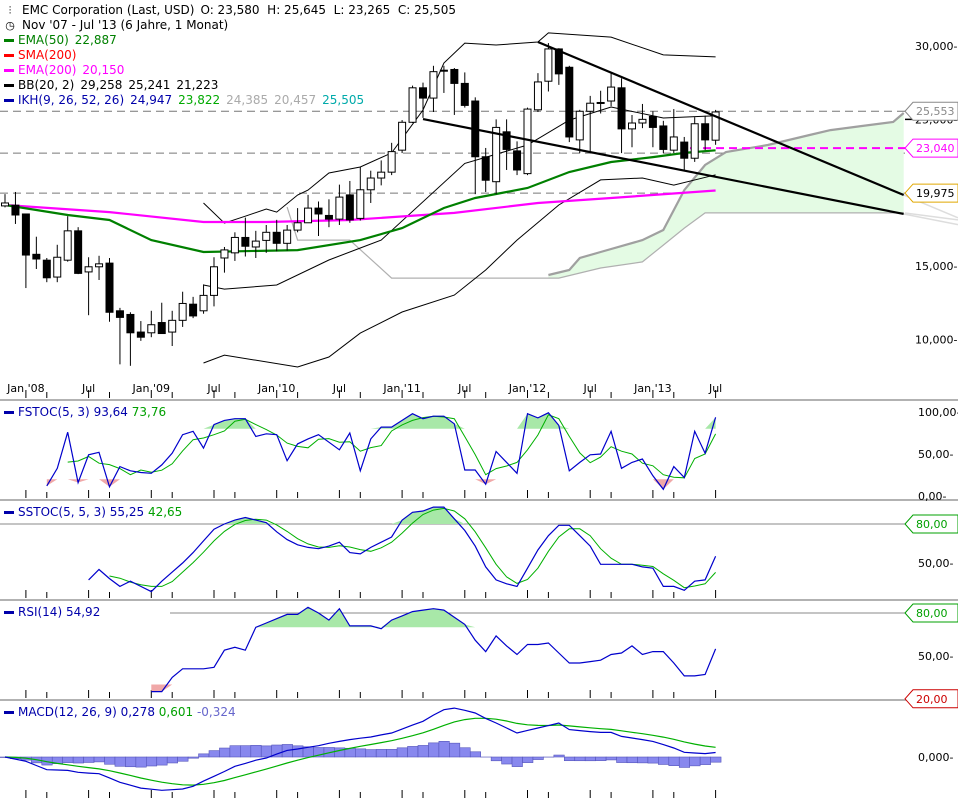  What do you see at coordinates (197, 85) in the screenshot?
I see `bb-lower-value: 21,223` at bounding box center [197, 85].